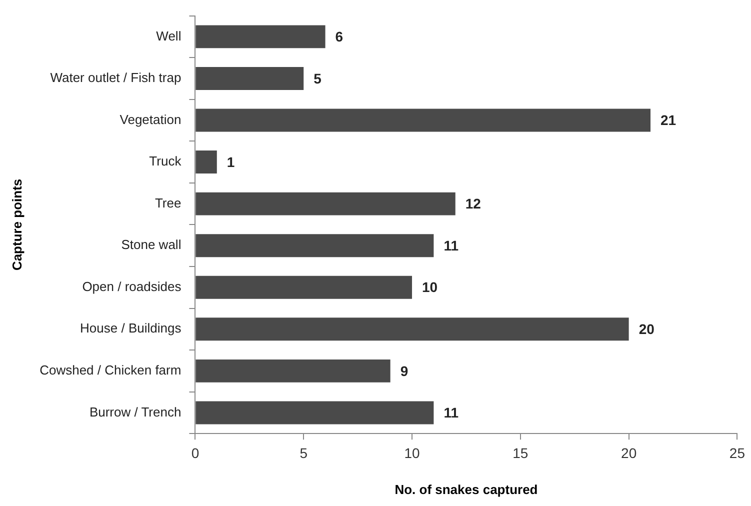 The height and width of the screenshot is (506, 751). I want to click on data-label: 1, so click(230, 162).